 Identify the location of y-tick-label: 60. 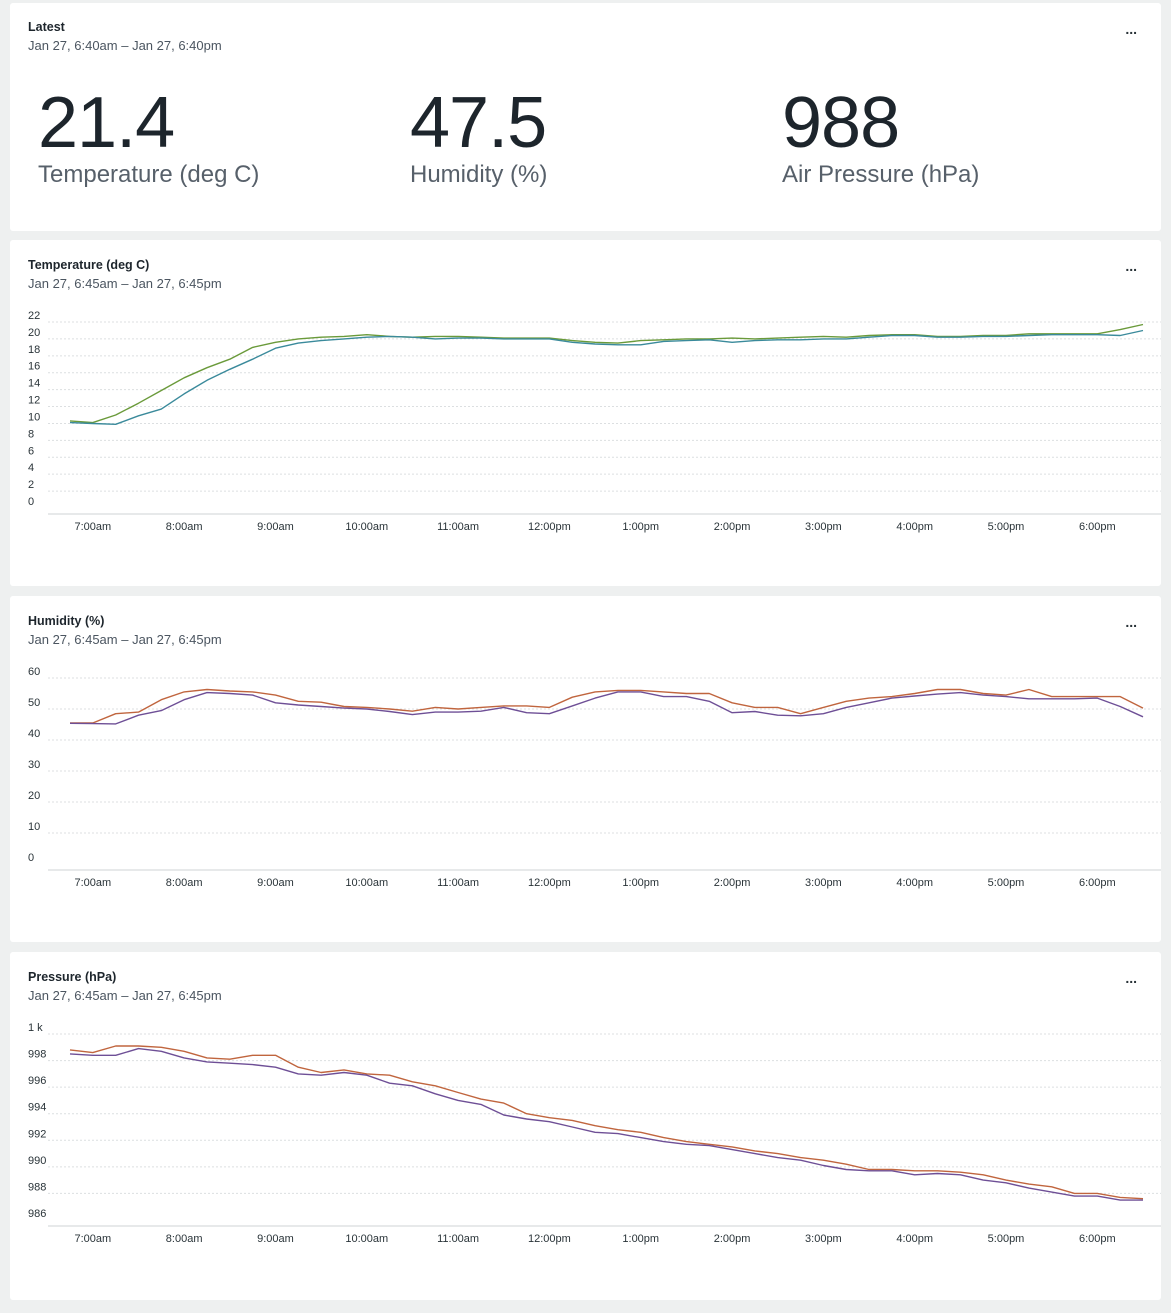
(34, 672).